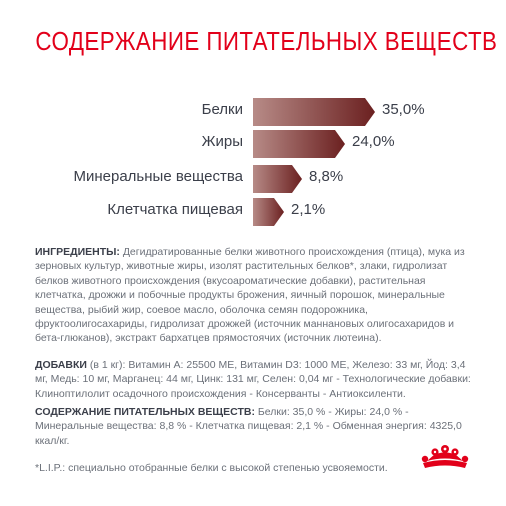 The width and height of the screenshot is (506, 506). I want to click on nutrient-row: Жиры 24,0%, so click(253, 144).